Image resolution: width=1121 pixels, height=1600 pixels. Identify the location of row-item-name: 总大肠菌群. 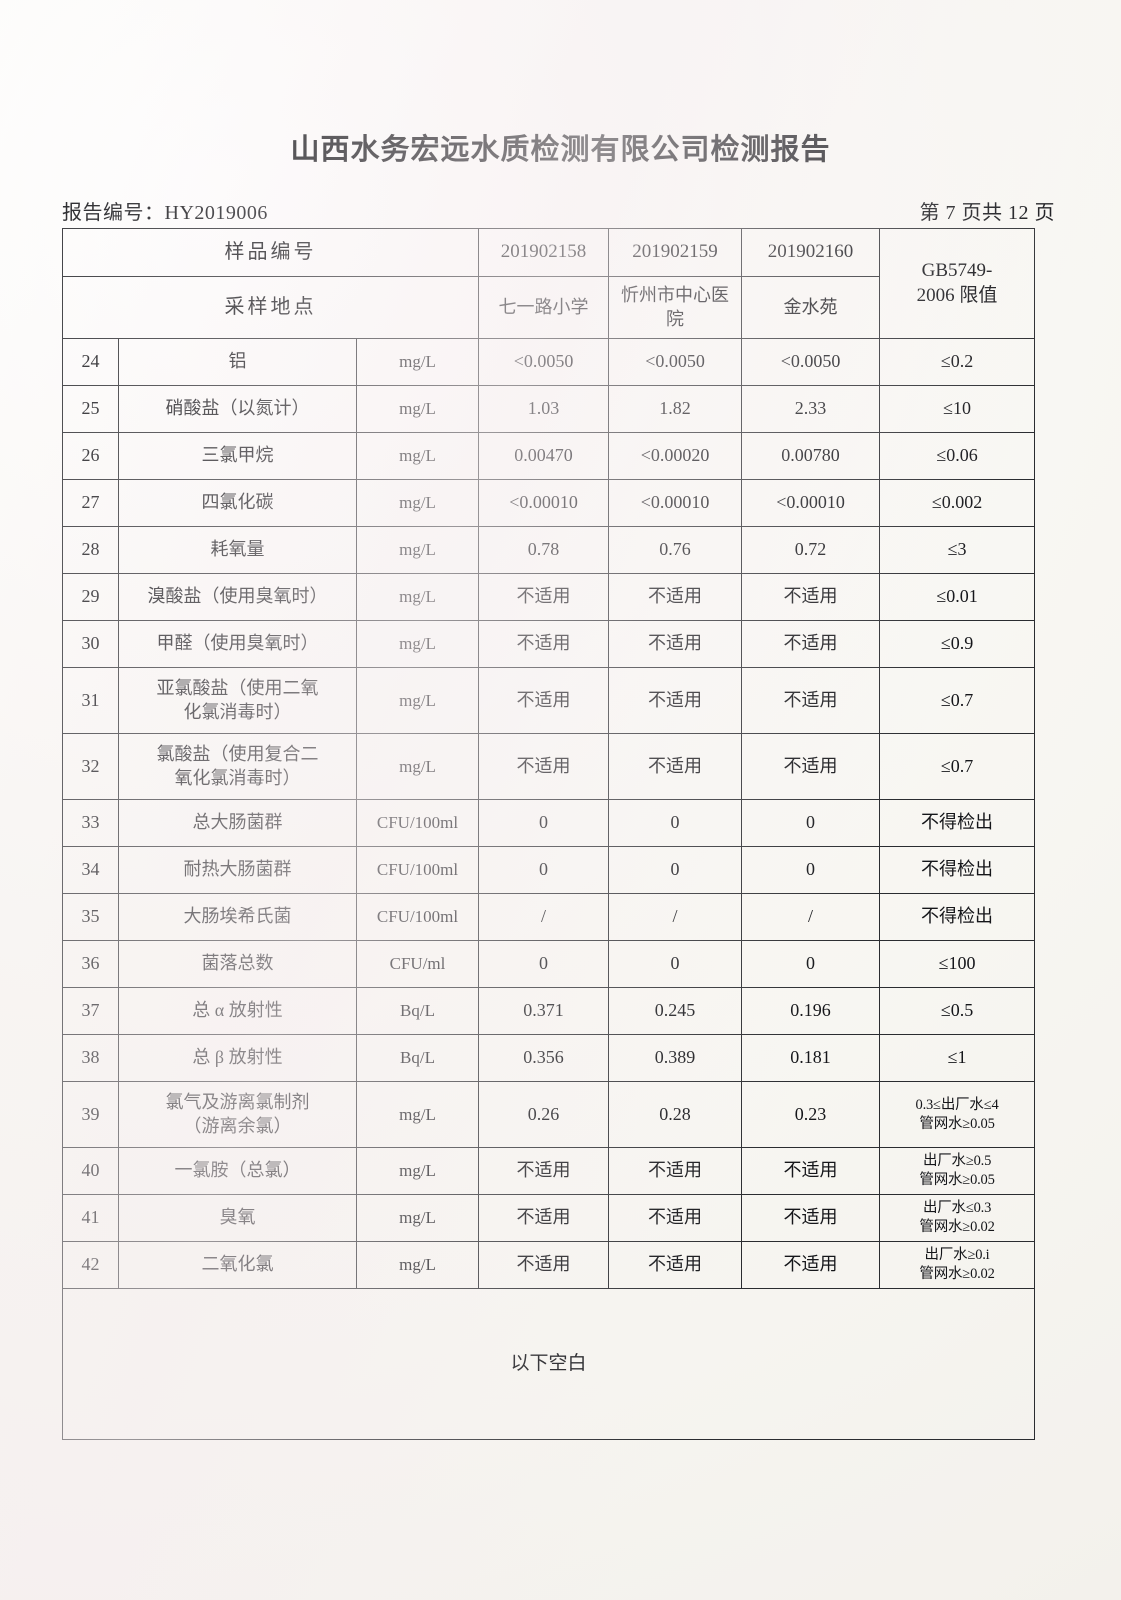
(237, 823).